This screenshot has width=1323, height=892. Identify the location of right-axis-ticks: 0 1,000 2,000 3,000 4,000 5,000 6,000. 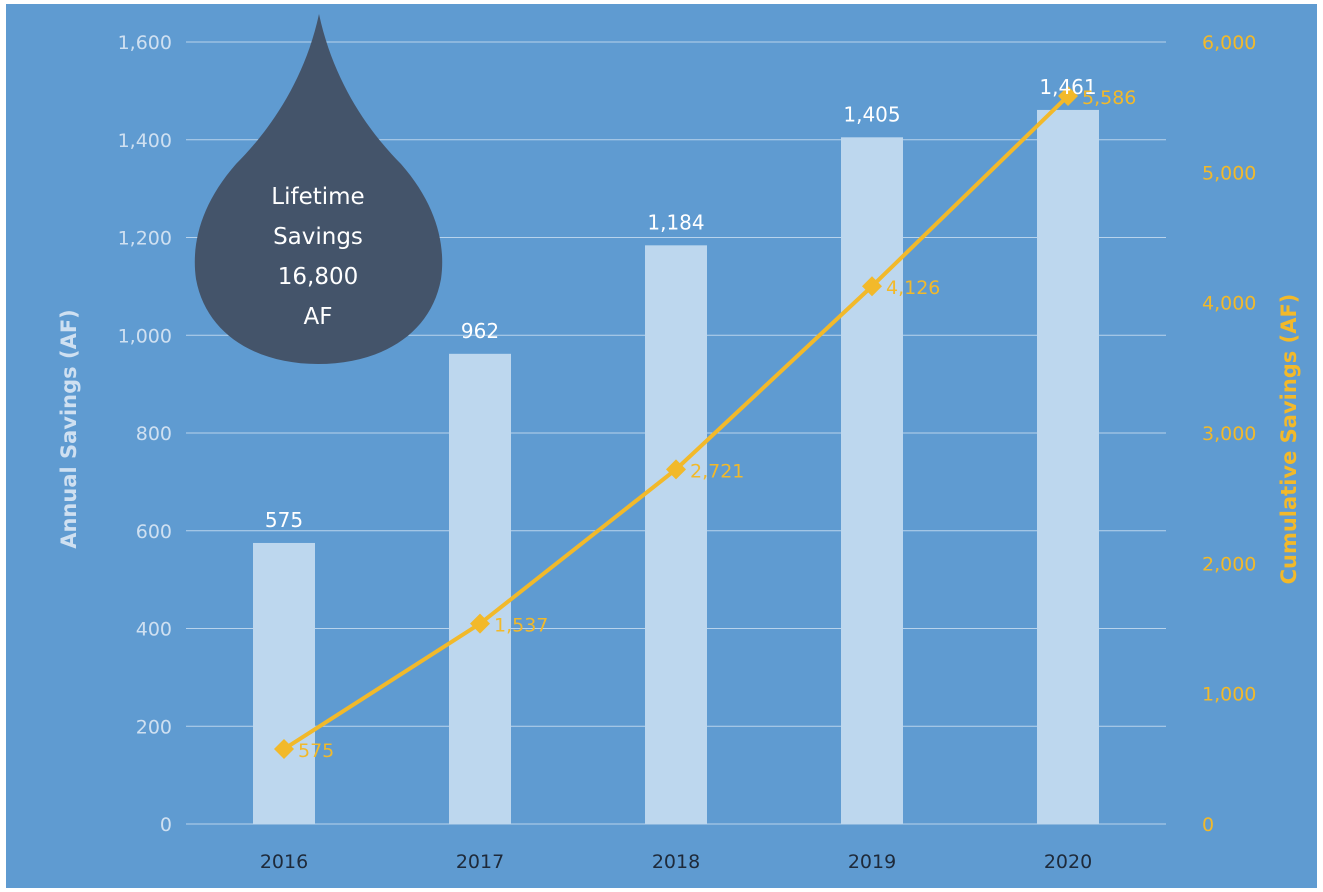
(1229, 434).